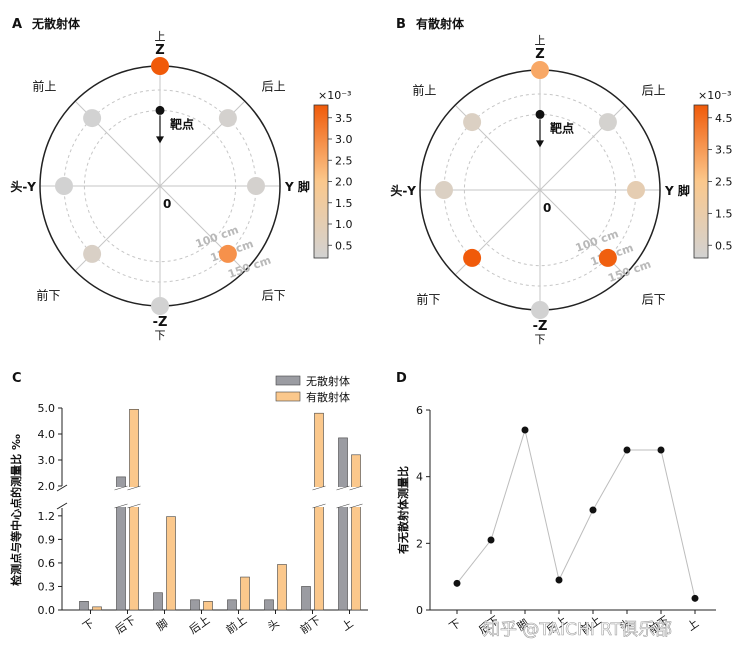 The width and height of the screenshot is (747, 660). What do you see at coordinates (17, 24) in the screenshot?
I see `panel-a-letter: A` at bounding box center [17, 24].